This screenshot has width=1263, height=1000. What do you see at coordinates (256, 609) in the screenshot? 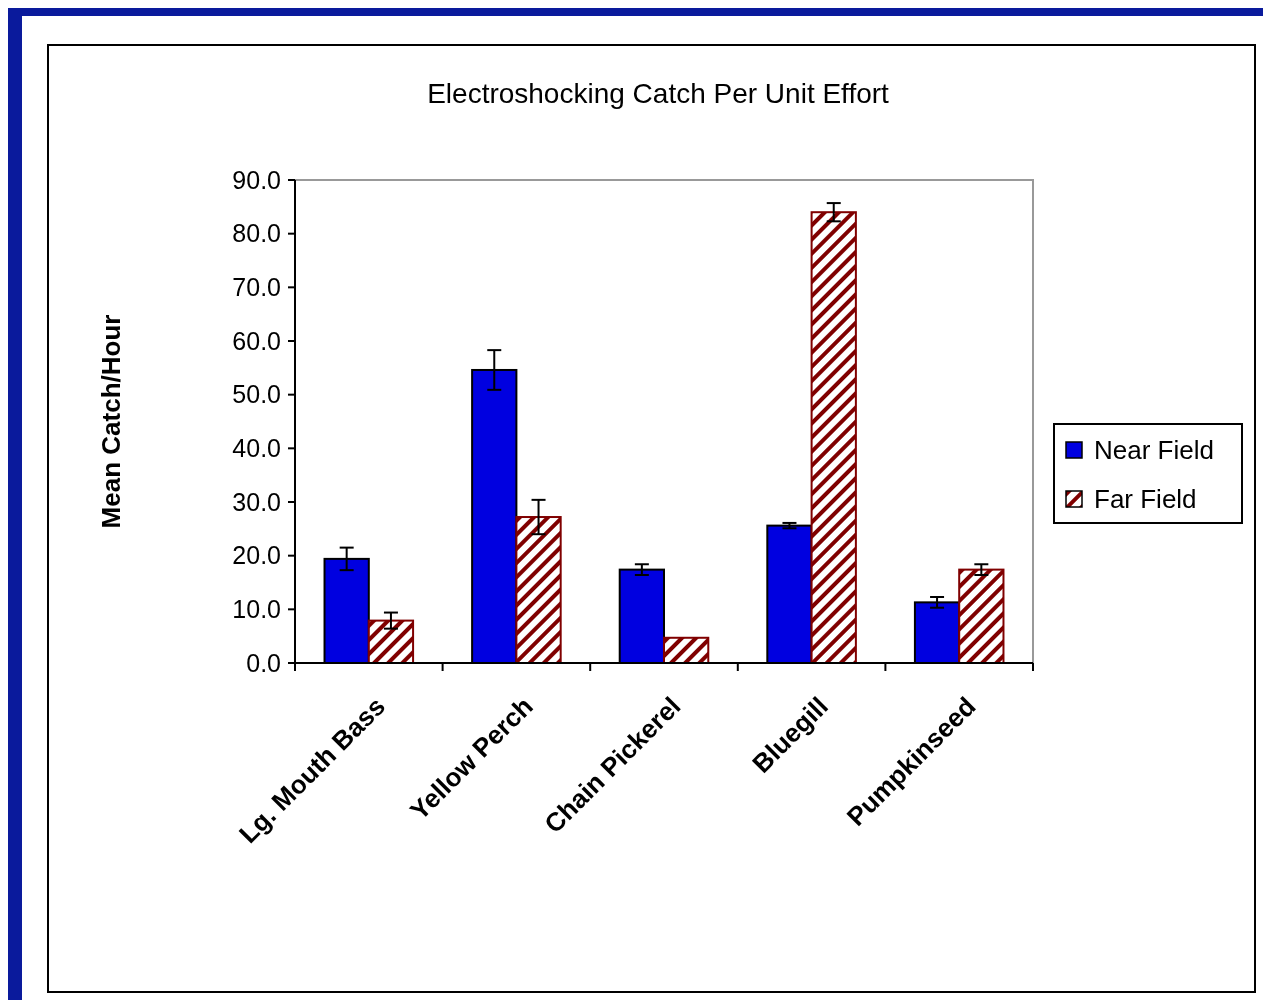
I see `y-tick-label: 10.0` at bounding box center [256, 609].